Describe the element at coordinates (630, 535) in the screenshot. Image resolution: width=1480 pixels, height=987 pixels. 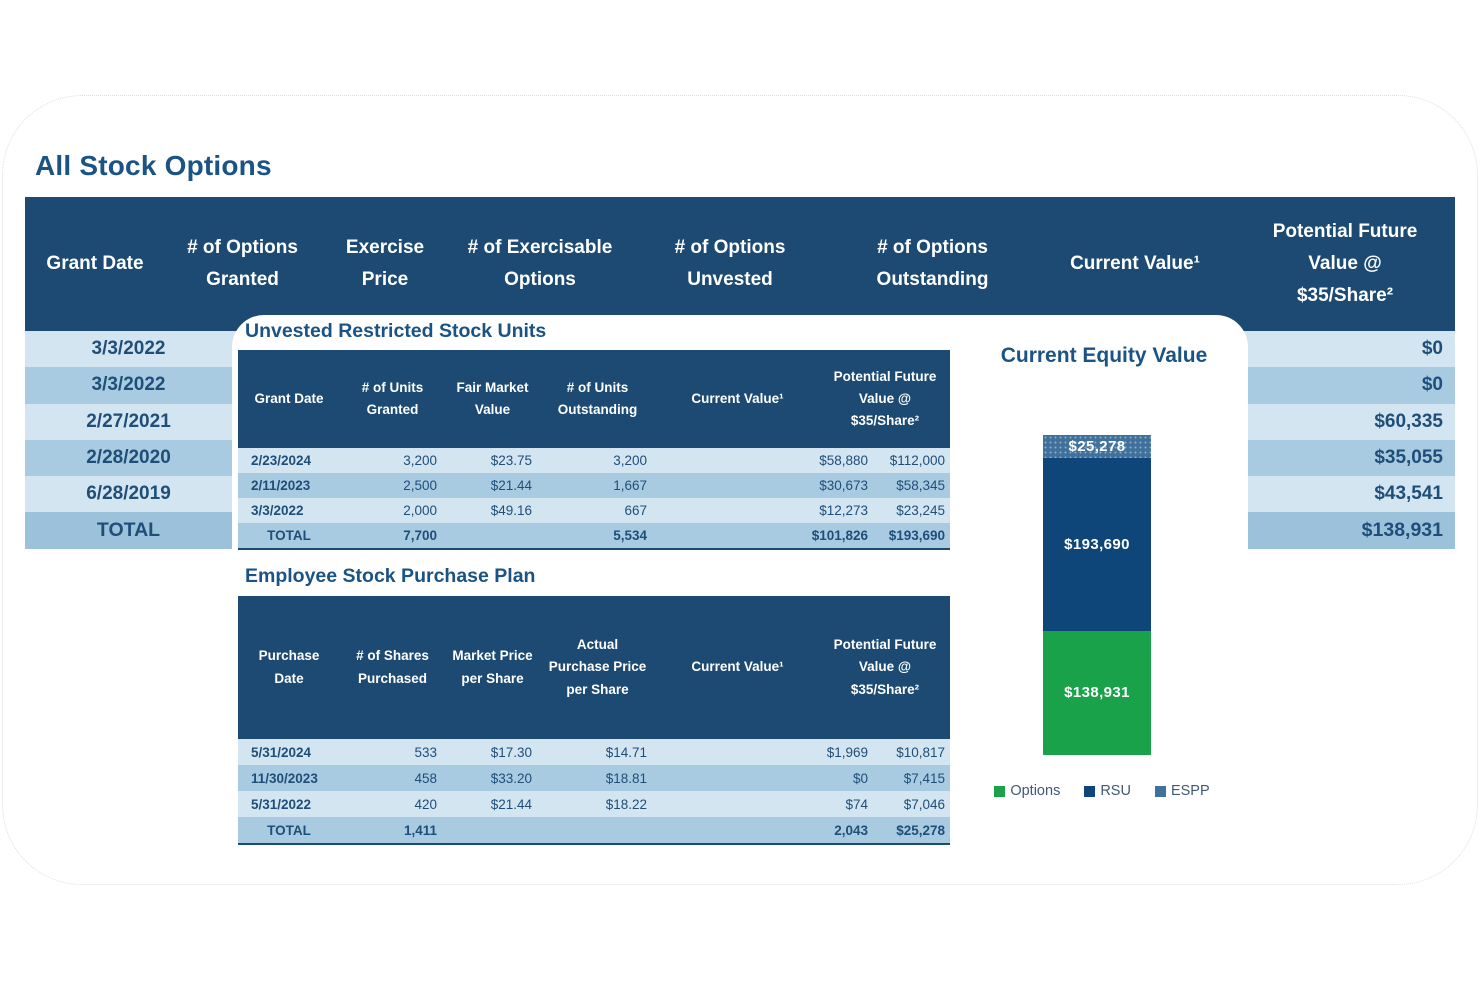
I see `total-units-outstanding: 5,534` at that location.